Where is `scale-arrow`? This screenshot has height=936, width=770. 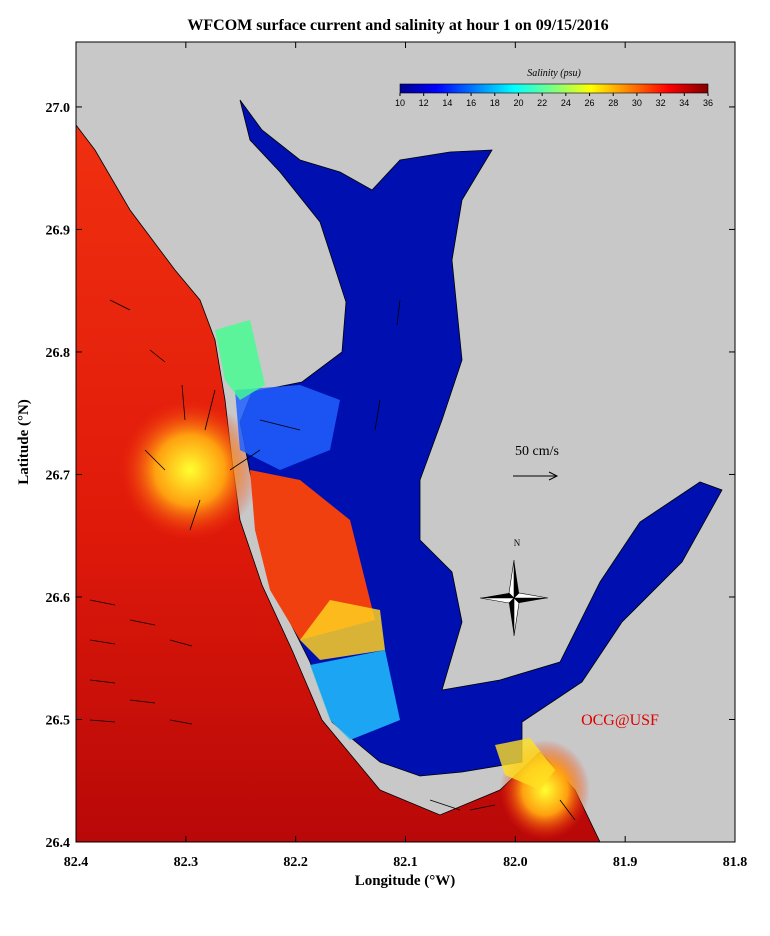 scale-arrow is located at coordinates (536, 476).